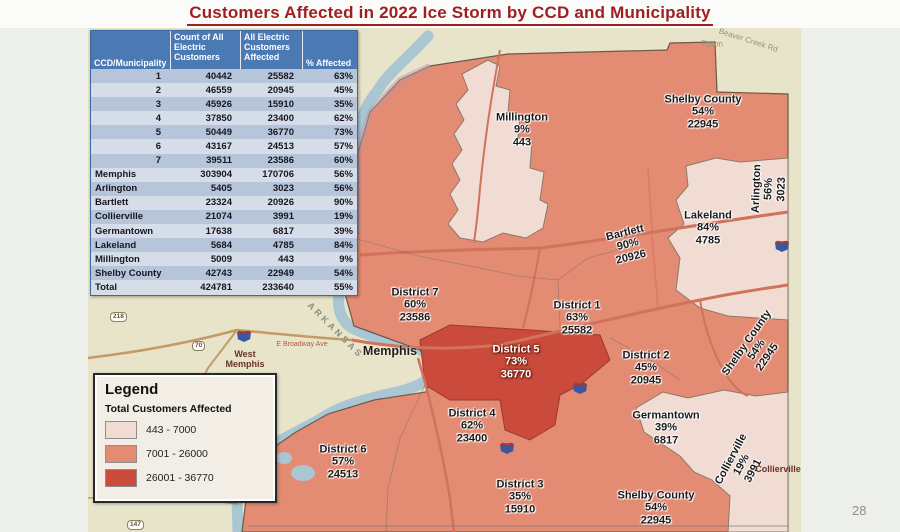 The image size is (900, 532). I want to click on table-row-arlington: Arlington 5405 3023 56%, so click(224, 188).